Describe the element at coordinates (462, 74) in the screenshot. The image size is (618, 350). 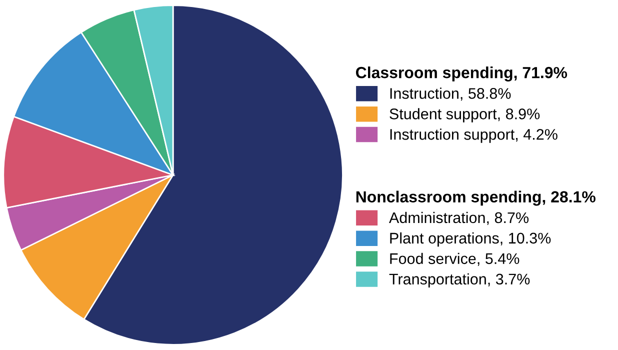
I see `text: Classroom spending, 71.9%` at that location.